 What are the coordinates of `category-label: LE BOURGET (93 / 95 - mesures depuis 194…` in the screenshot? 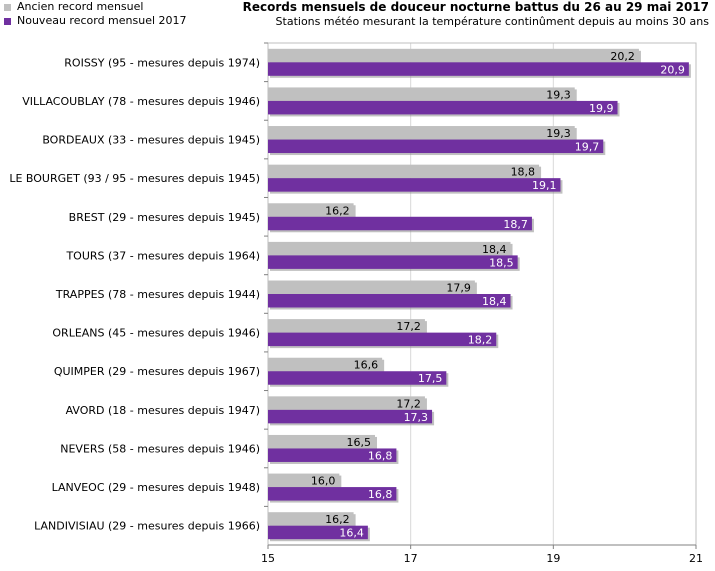 It's located at (134, 178).